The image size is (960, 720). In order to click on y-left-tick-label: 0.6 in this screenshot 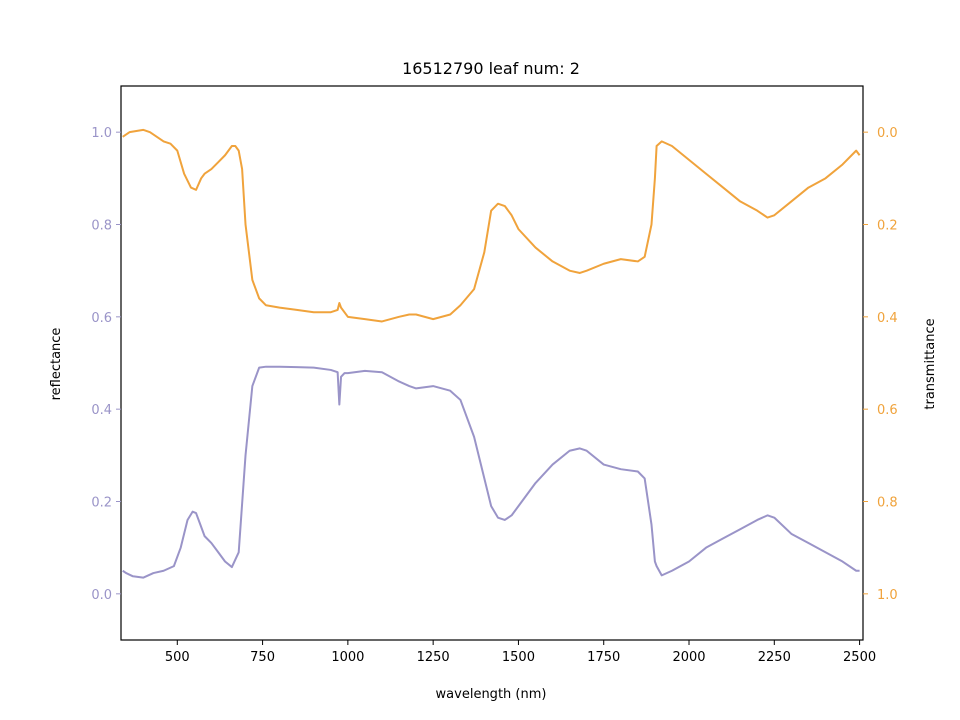, I will do `click(101, 318)`.